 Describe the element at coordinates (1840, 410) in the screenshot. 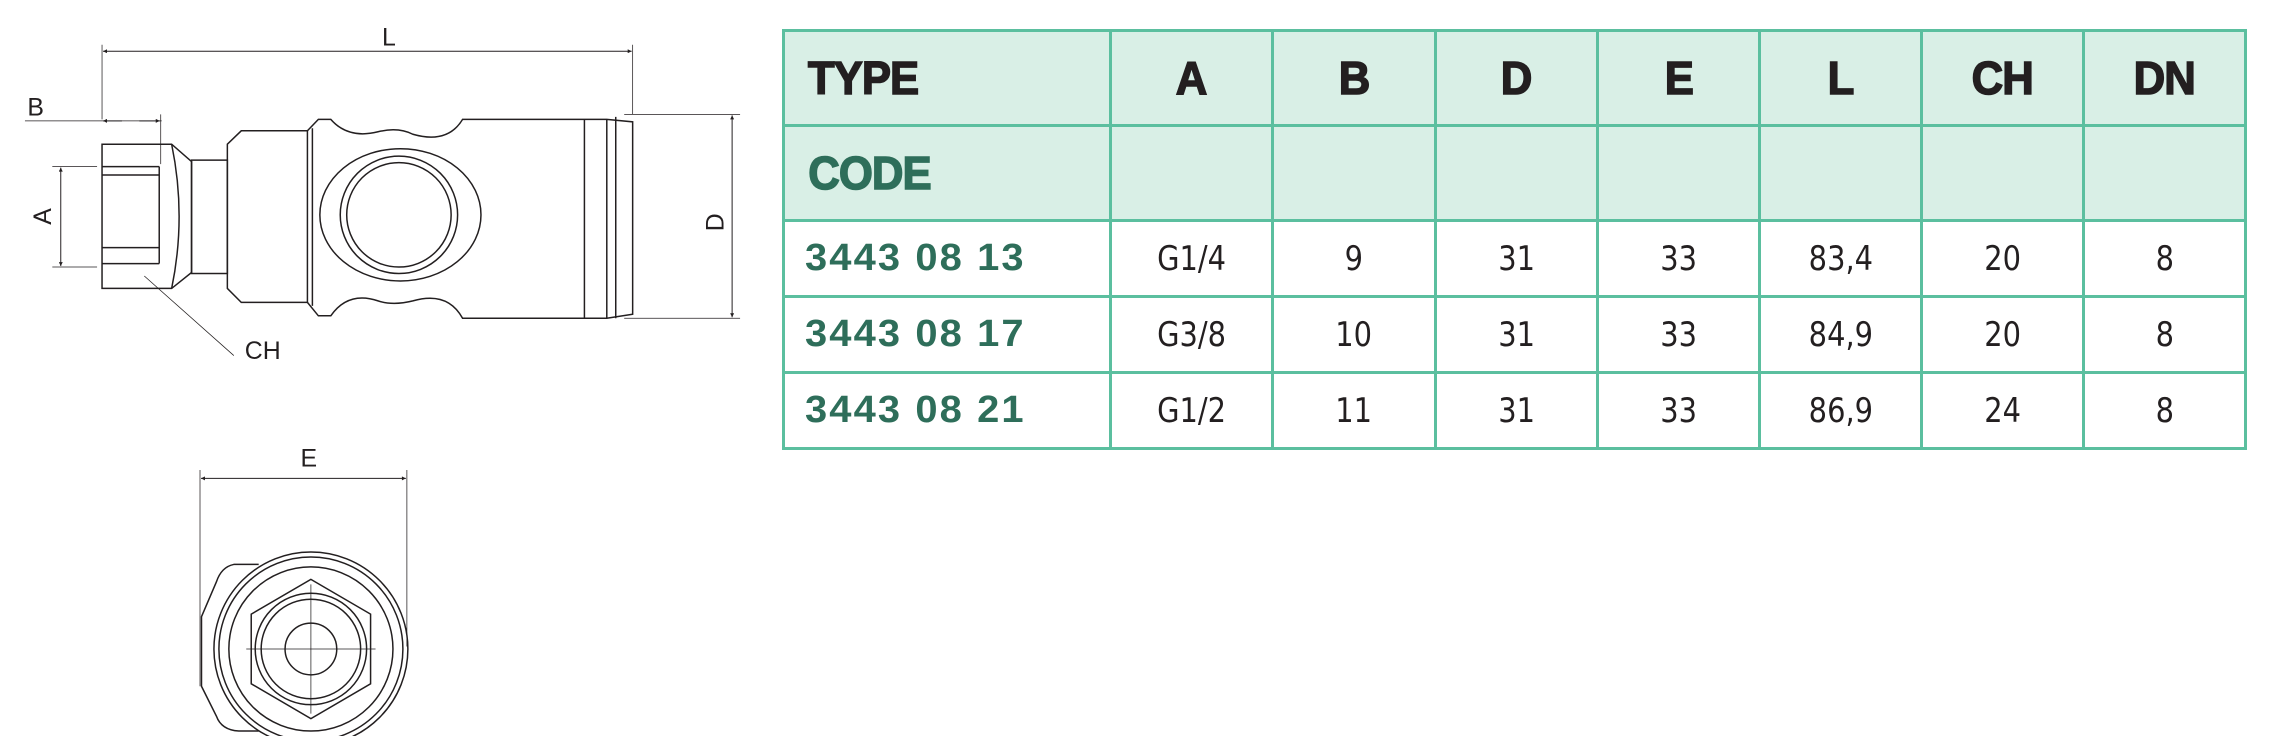

I see `cell-l: 86,9` at that location.